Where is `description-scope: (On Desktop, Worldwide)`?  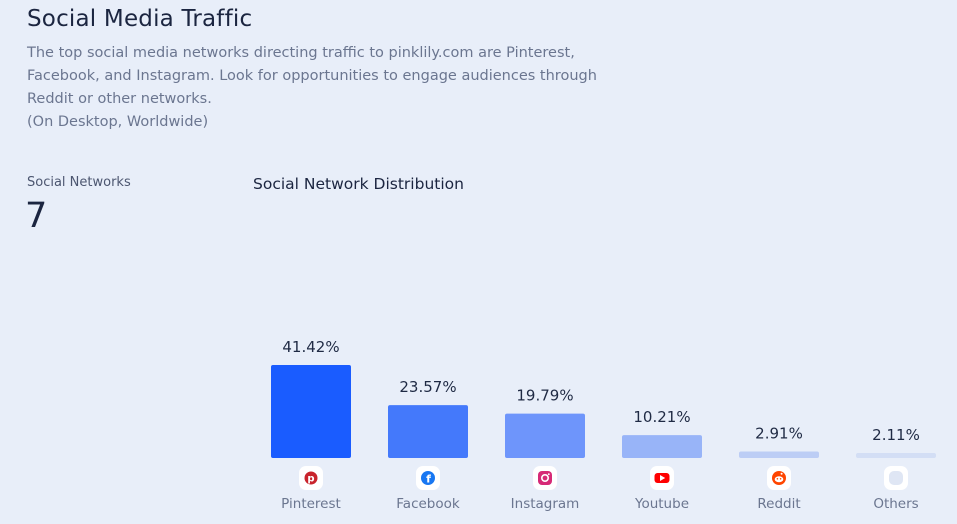
description-scope: (On Desktop, Worldwide) is located at coordinates (118, 122).